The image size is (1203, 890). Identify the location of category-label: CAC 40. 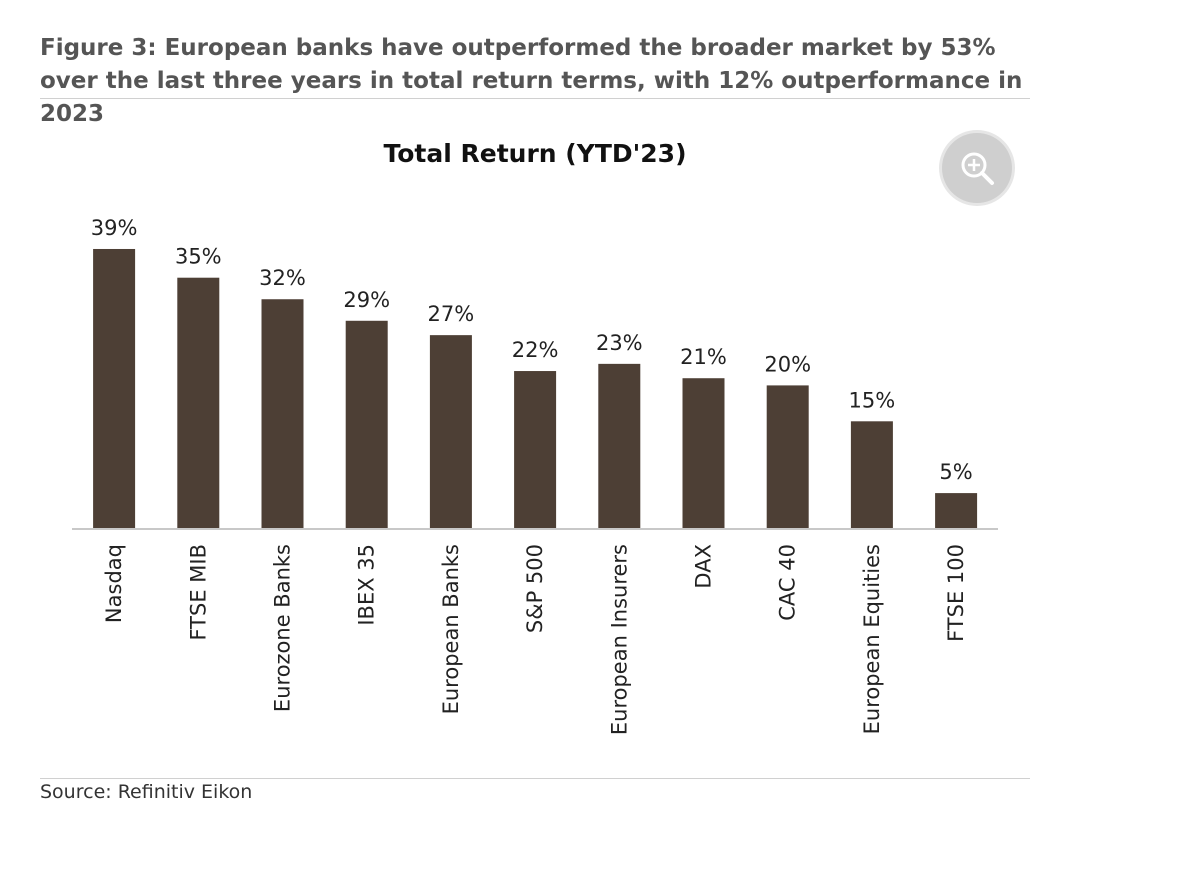
(788, 582).